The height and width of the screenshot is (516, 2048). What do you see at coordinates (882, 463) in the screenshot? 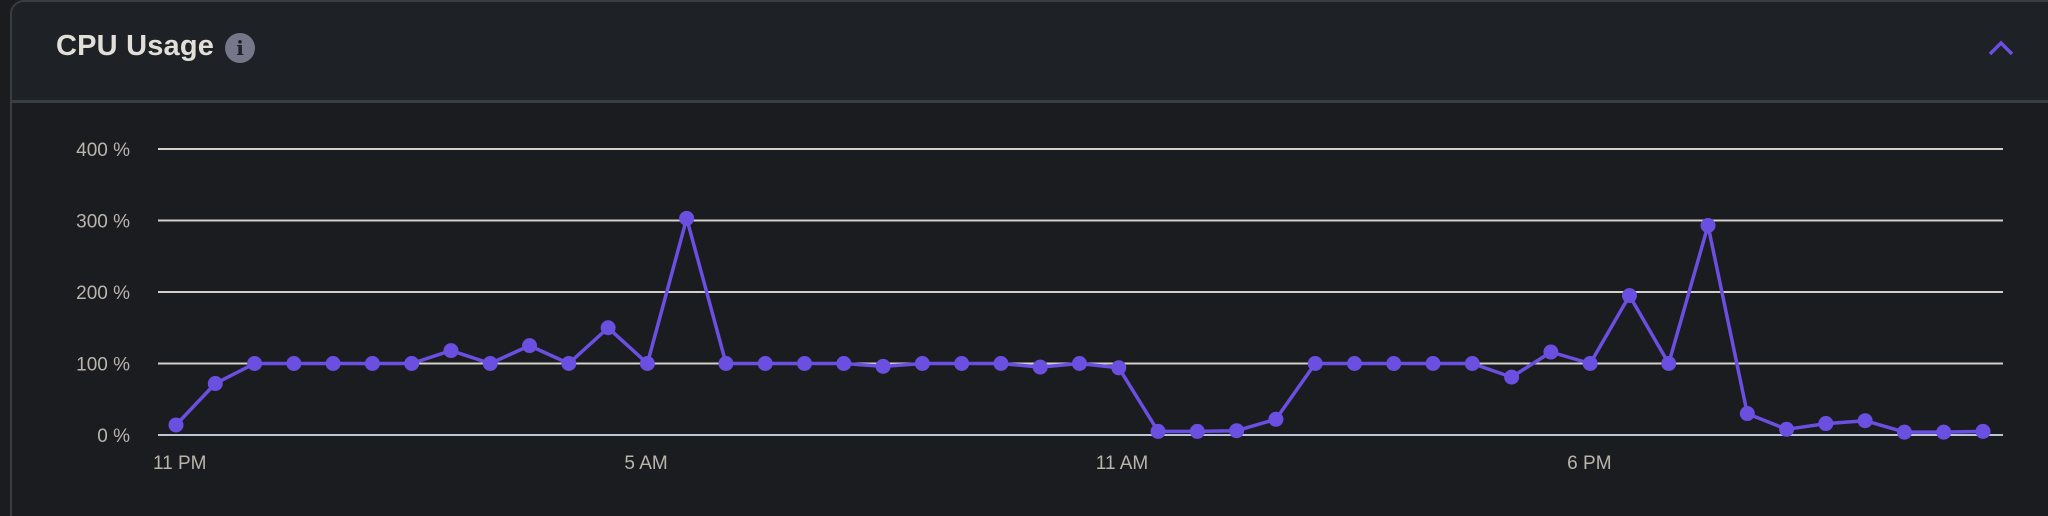
I see `x-axis-labels: 11 PM 5 AM 11 AM 6 PM` at bounding box center [882, 463].